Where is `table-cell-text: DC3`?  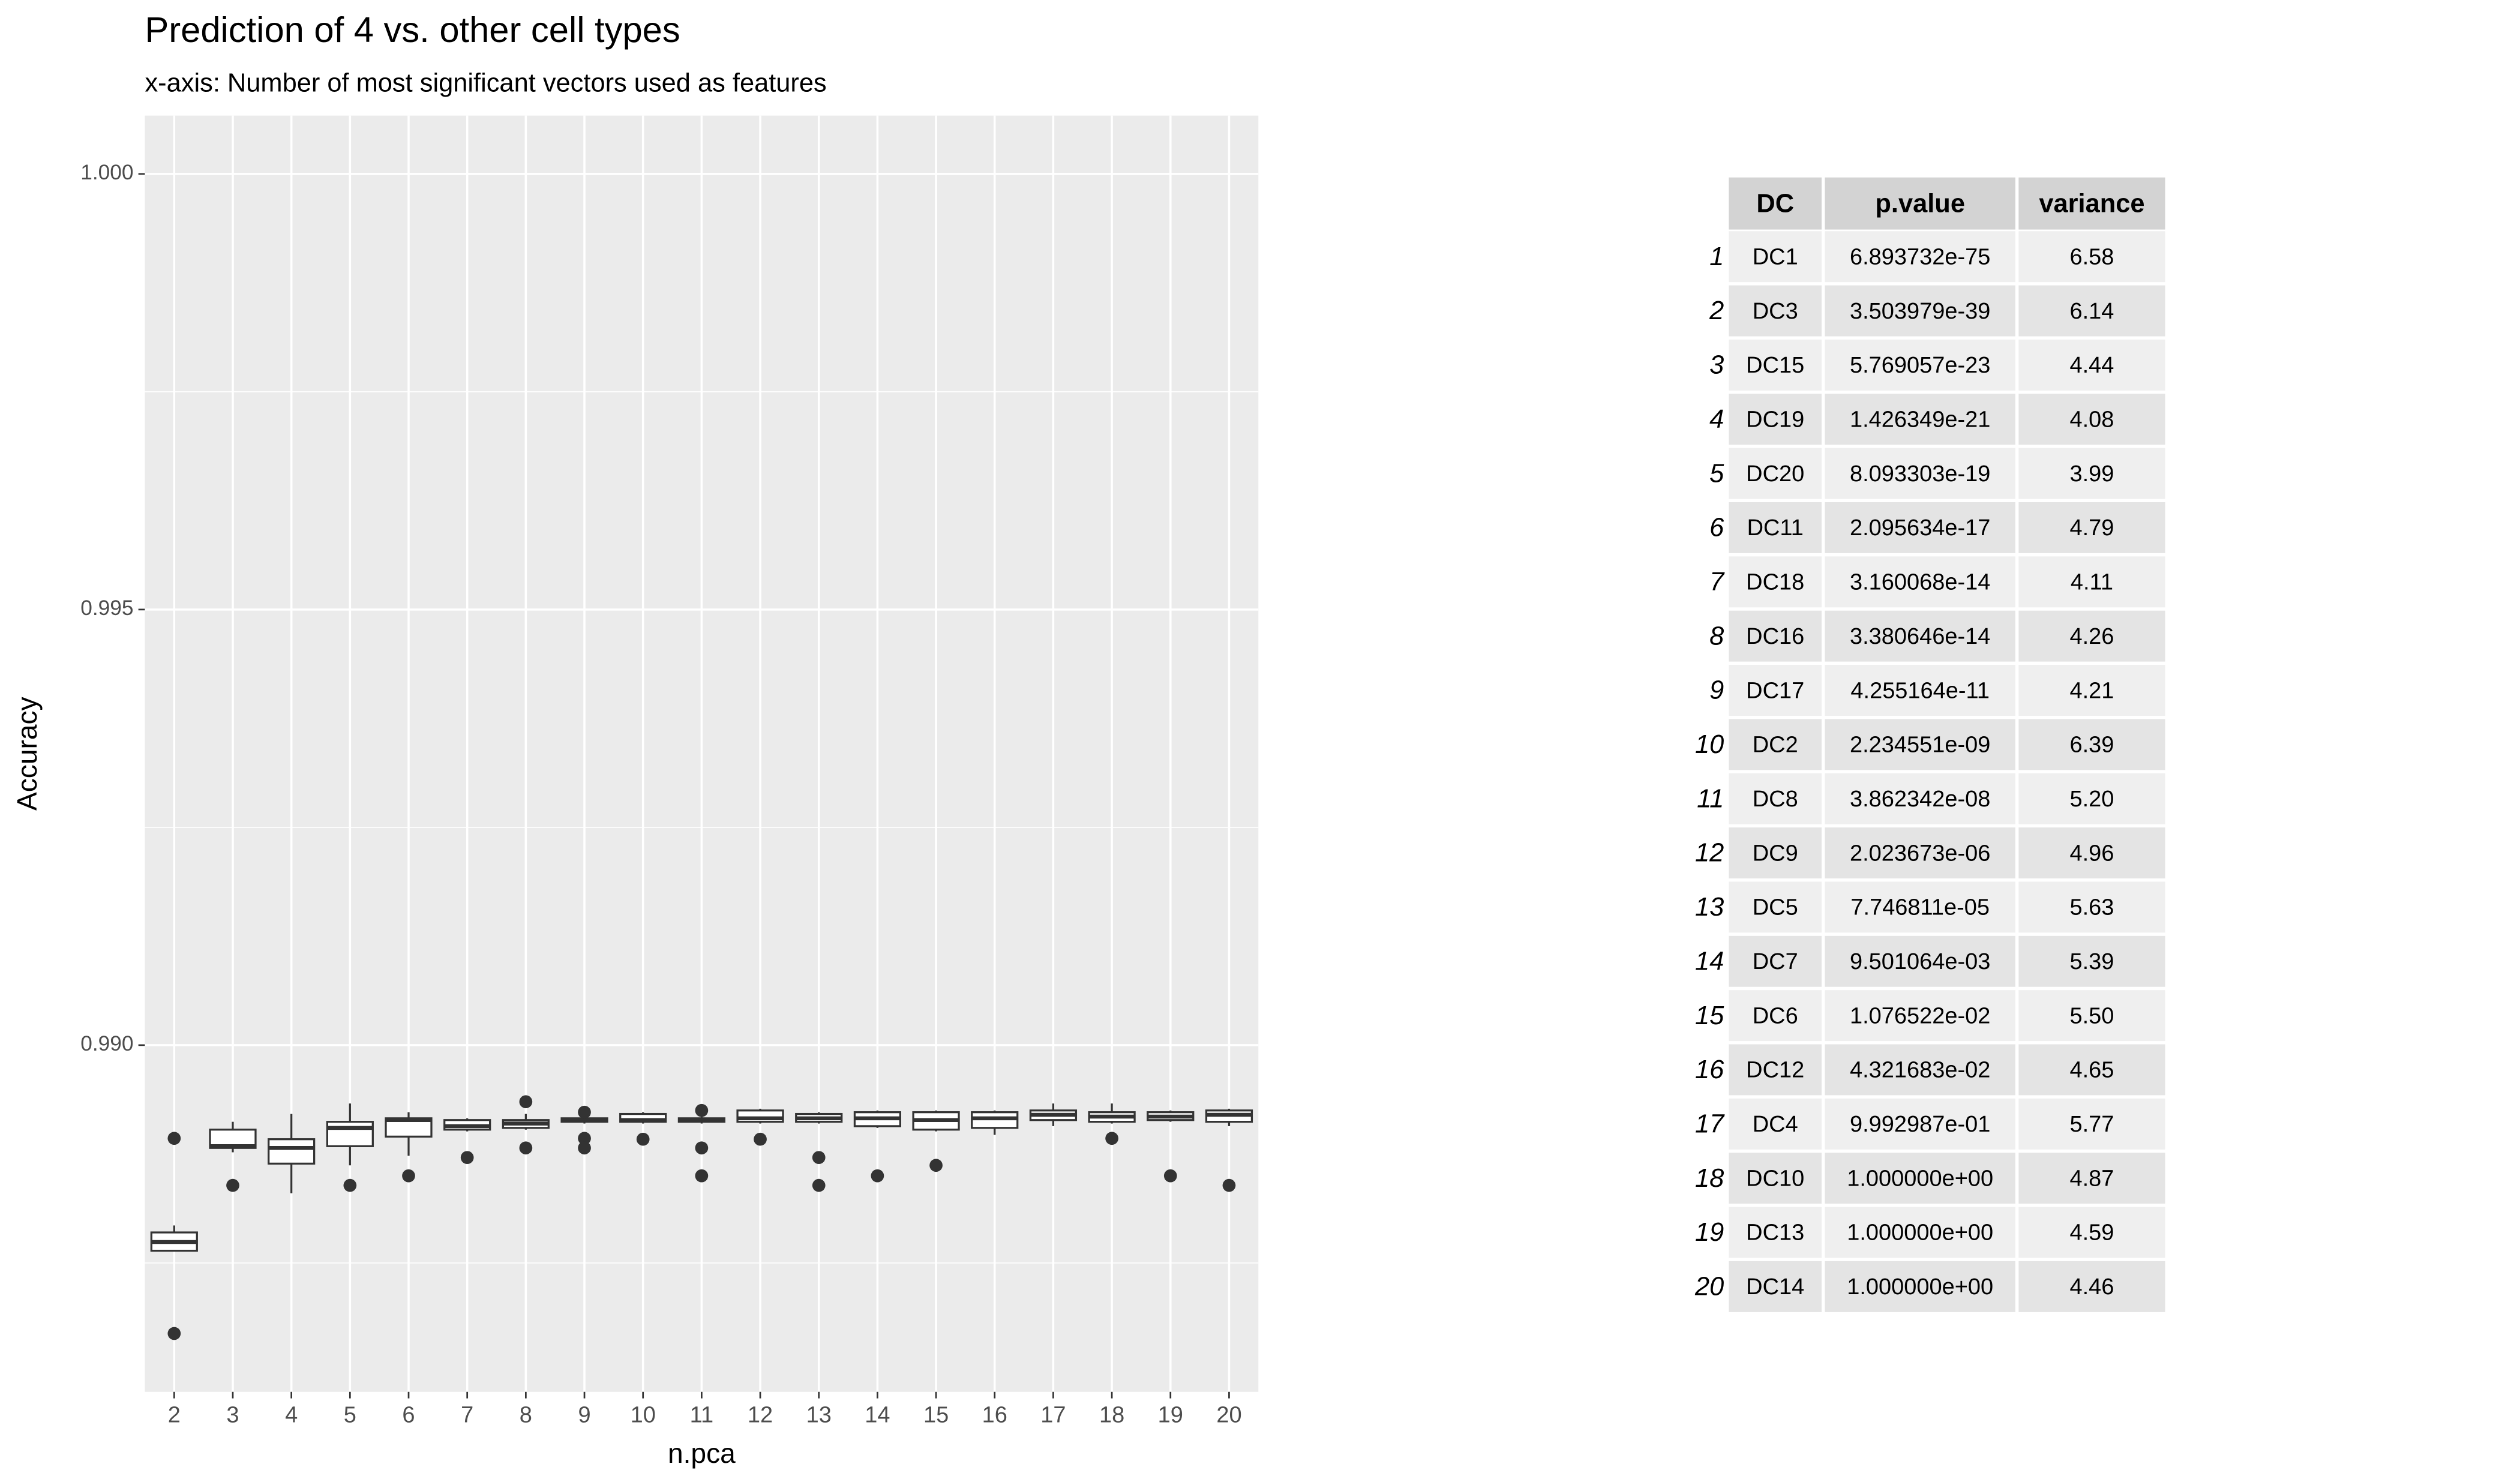
table-cell-text: DC3 is located at coordinates (1776, 312).